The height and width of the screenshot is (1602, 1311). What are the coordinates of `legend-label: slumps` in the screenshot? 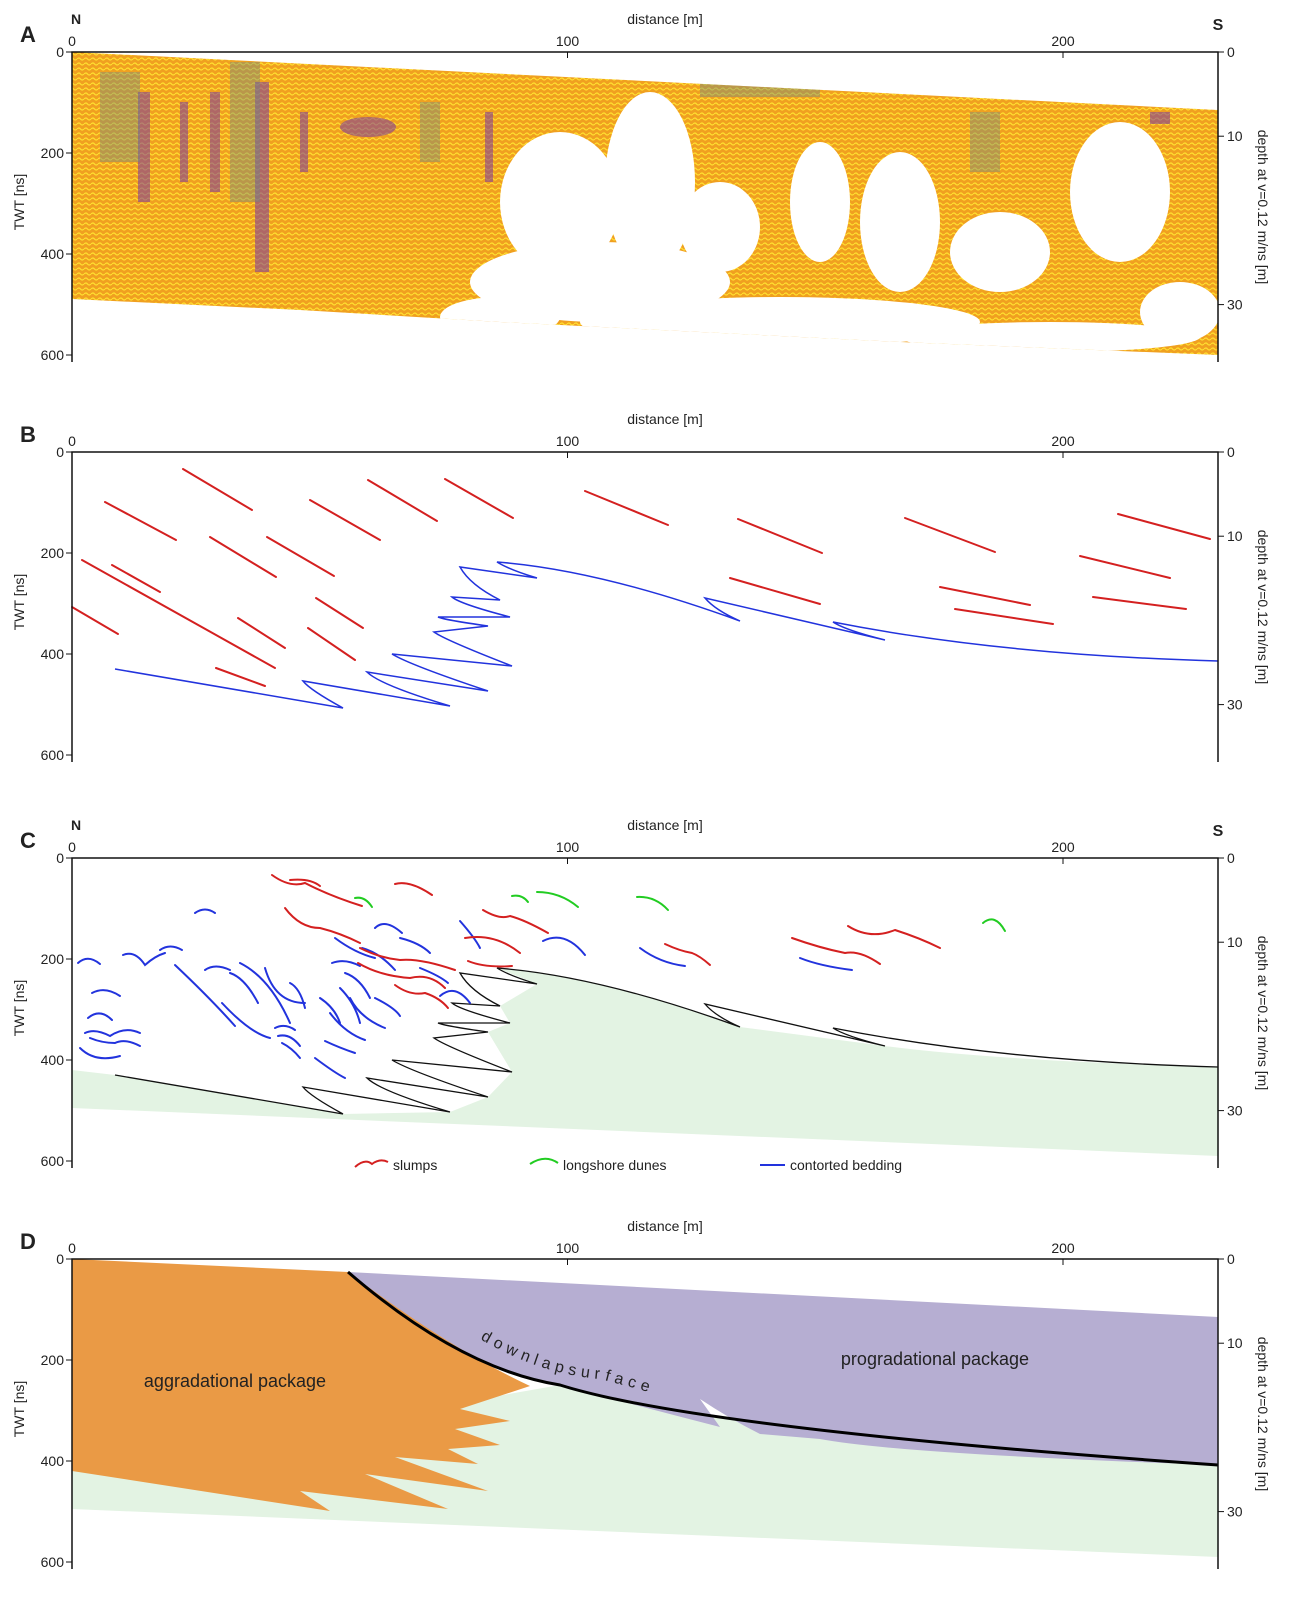 It's located at (415, 1165).